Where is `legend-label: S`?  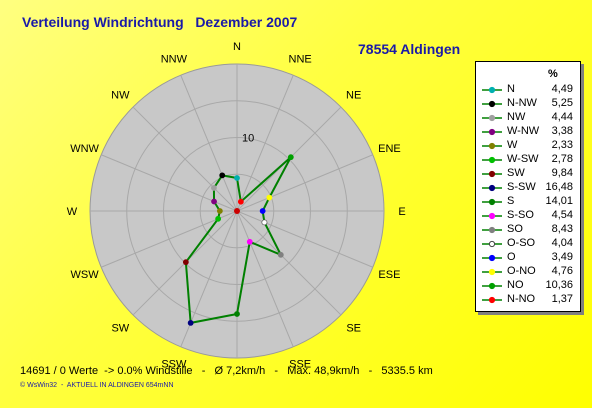 legend-label: S is located at coordinates (511, 201).